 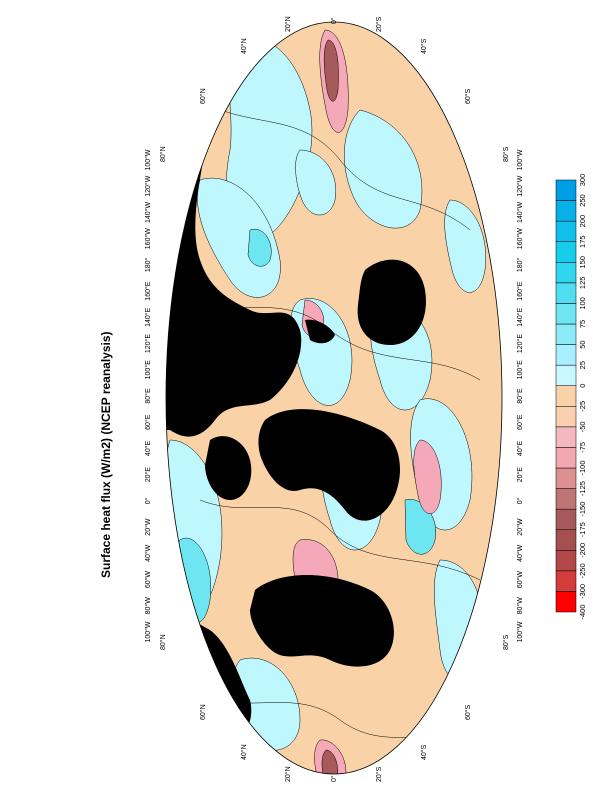 I want to click on colorbar-label: 25, so click(x=582, y=365).